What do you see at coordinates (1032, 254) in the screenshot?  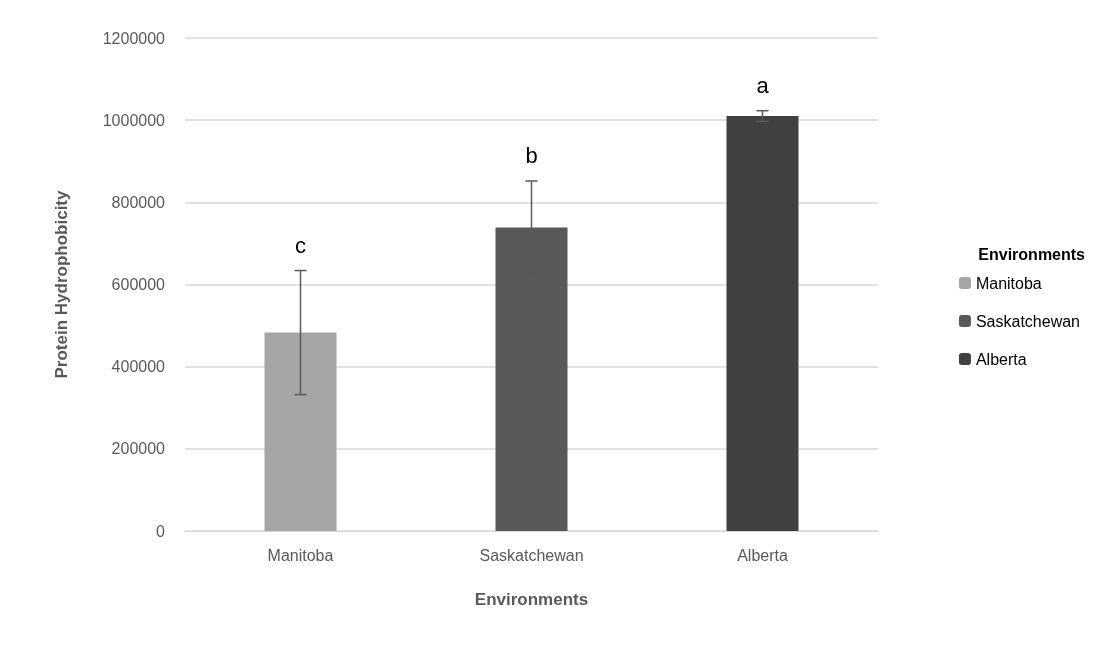 I see `legend-title: Environments` at bounding box center [1032, 254].